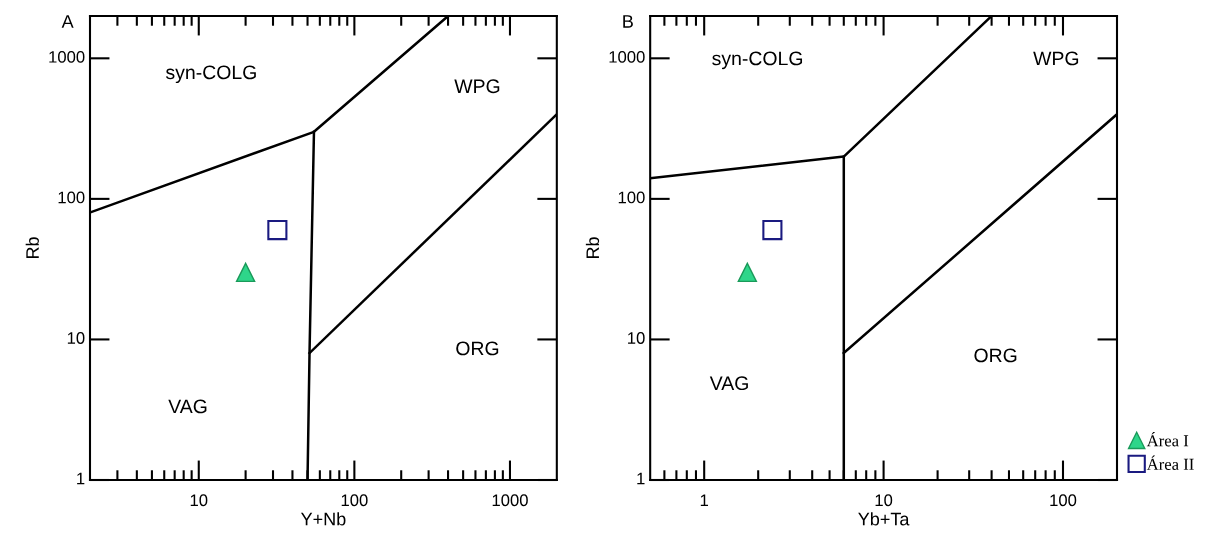  Describe the element at coordinates (67, 21) in the screenshot. I see `chart-title: A` at that location.